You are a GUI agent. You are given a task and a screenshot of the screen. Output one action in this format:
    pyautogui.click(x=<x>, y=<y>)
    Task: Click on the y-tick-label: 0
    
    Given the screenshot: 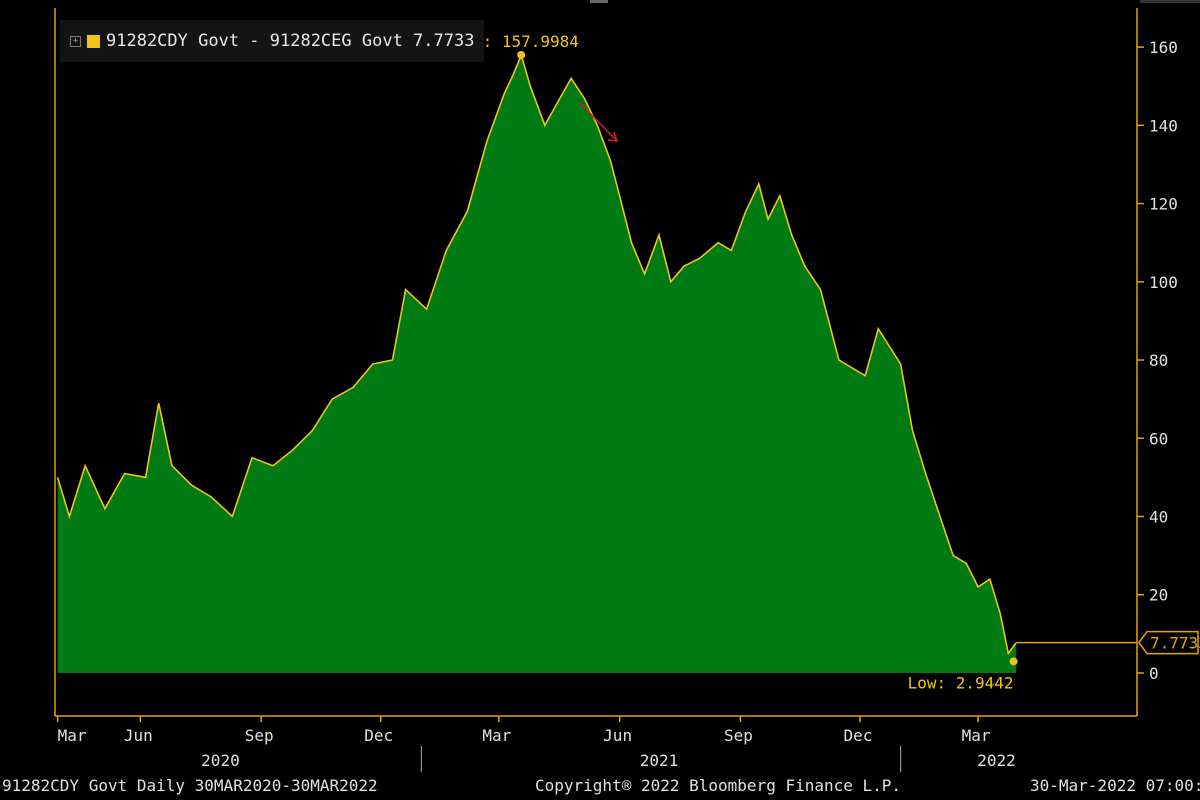 What is the action you would take?
    pyautogui.click(x=1154, y=673)
    